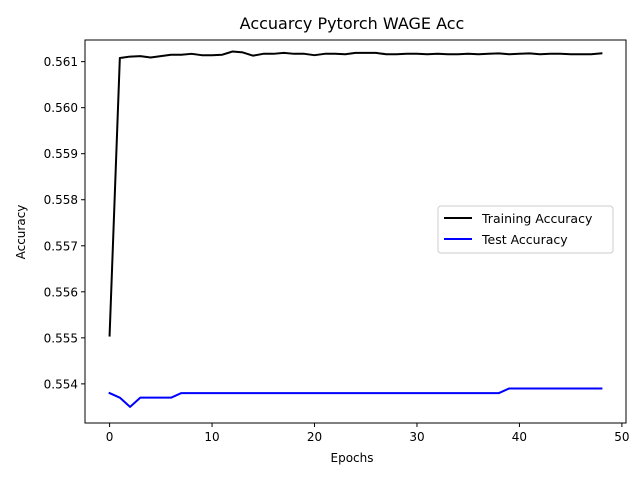  I want to click on x-tick-label: 10, so click(211, 437).